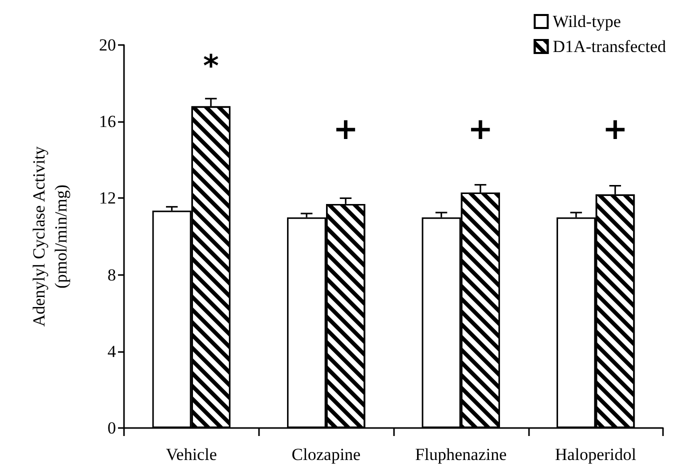 Image resolution: width=679 pixels, height=472 pixels. I want to click on x-tick-label: Clozapine, so click(326, 454).